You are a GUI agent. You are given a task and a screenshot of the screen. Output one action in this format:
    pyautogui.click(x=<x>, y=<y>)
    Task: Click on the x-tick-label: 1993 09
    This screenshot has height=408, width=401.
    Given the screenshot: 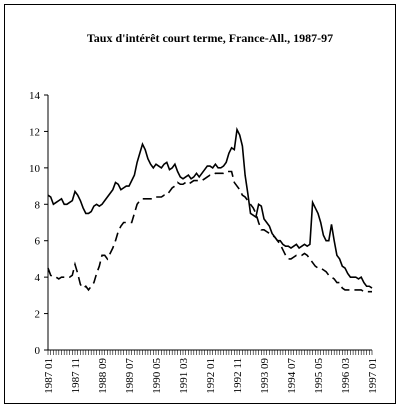 What is the action you would take?
    pyautogui.click(x=265, y=376)
    